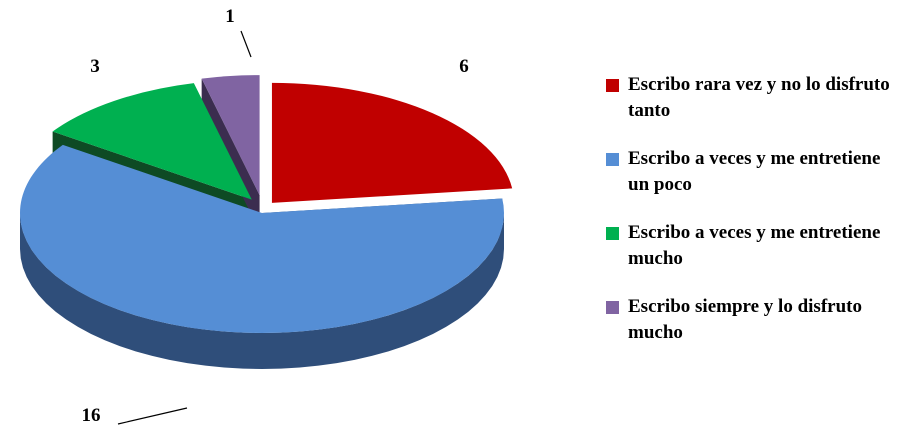 The width and height of the screenshot is (900, 427). I want to click on legend-item-escribo-siempre-y-lo-disfruto-mucho: Escribo siempre y lo disfruto mucho, so click(751, 320).